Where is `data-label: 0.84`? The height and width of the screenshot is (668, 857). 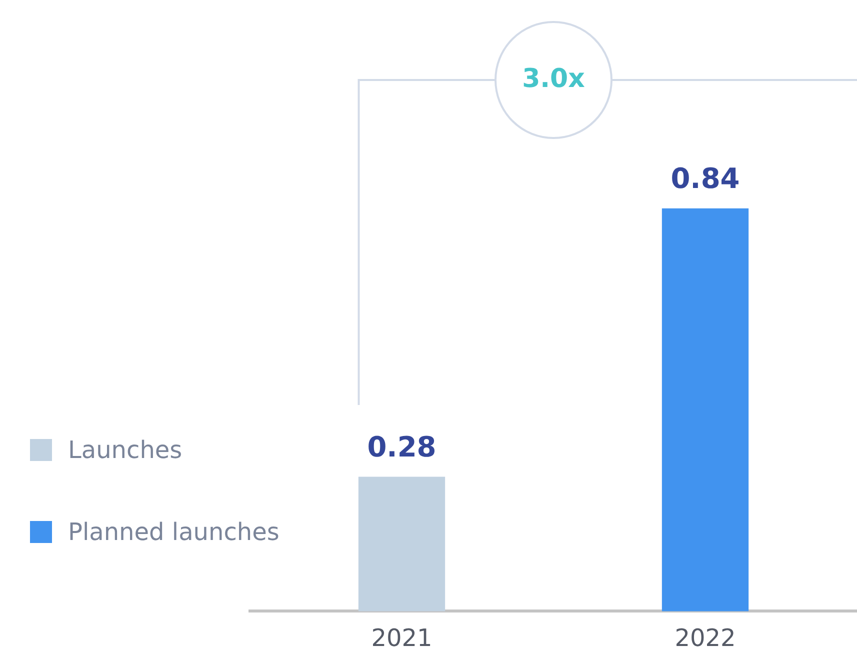 data-label: 0.84 is located at coordinates (705, 179).